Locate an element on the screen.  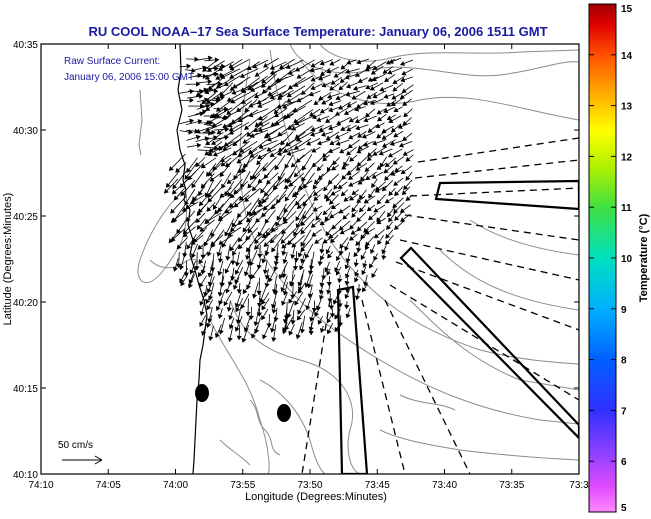
x-axis-label: Longitude (Degrees:Minutes) is located at coordinates (316, 497).